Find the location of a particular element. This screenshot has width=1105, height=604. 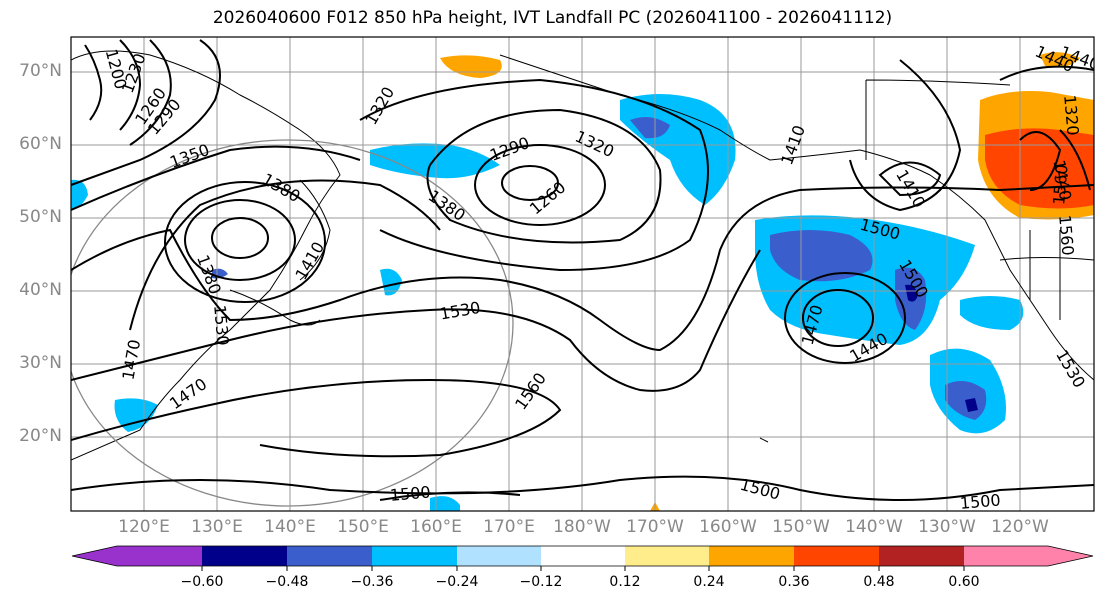

lon-label: 130°E is located at coordinates (217, 527).